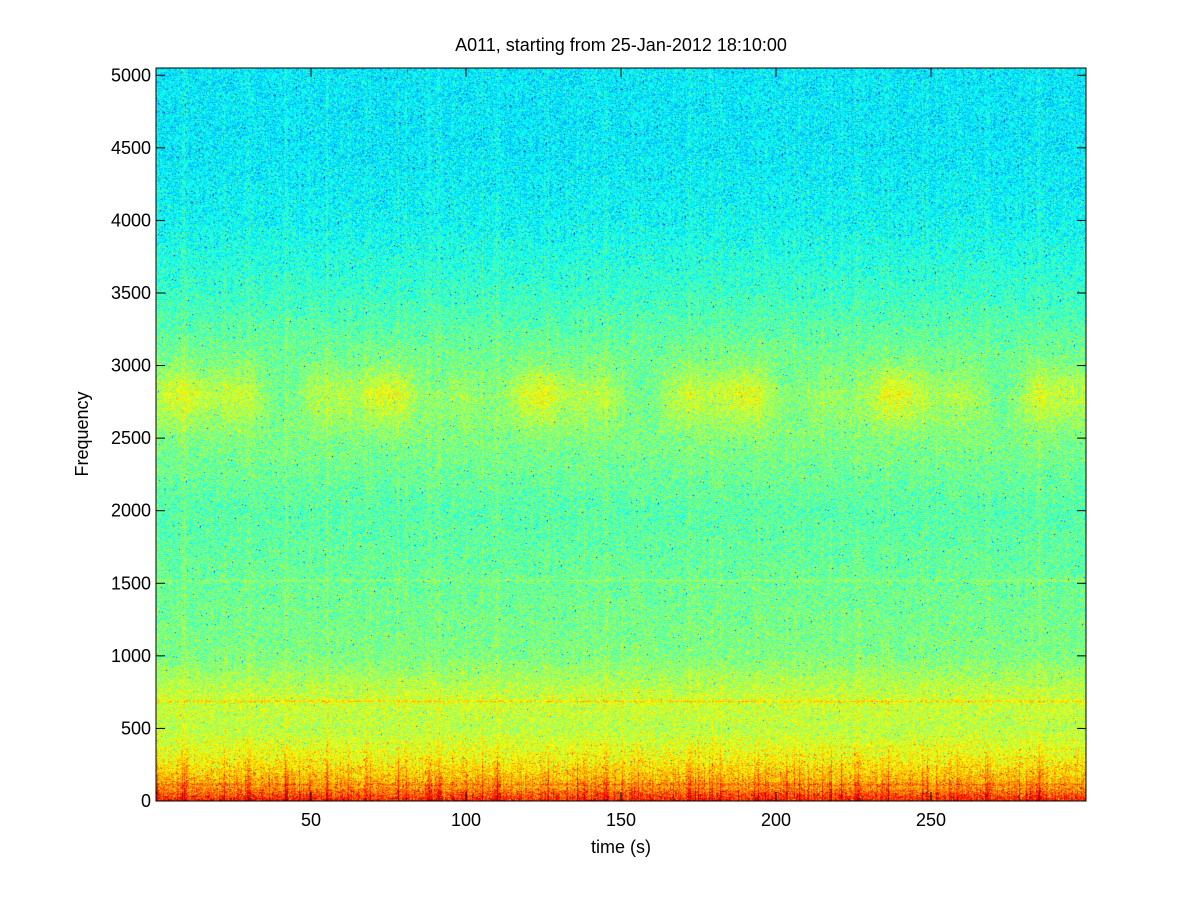 This screenshot has width=1200, height=900. Describe the element at coordinates (621, 820) in the screenshot. I see `x-tick-label: 150` at that location.